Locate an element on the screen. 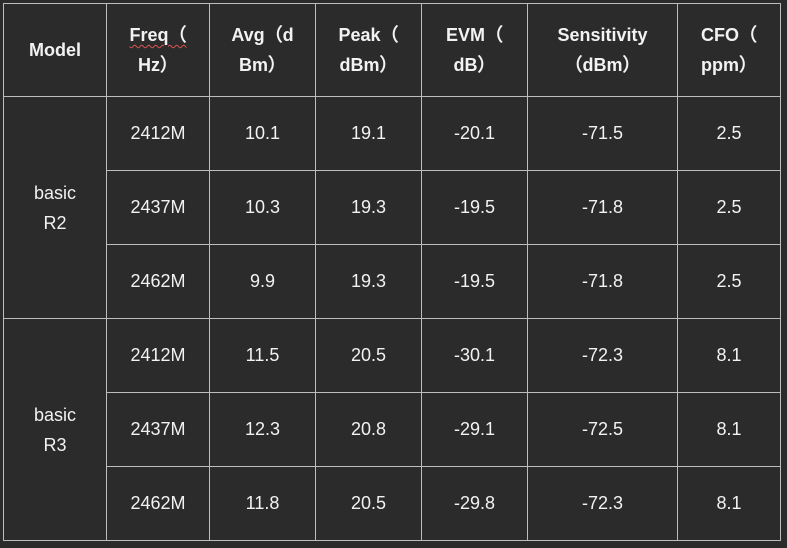 Image resolution: width=787 pixels, height=548 pixels. header-sensitivity: Sensitivity （dBm） is located at coordinates (602, 50).